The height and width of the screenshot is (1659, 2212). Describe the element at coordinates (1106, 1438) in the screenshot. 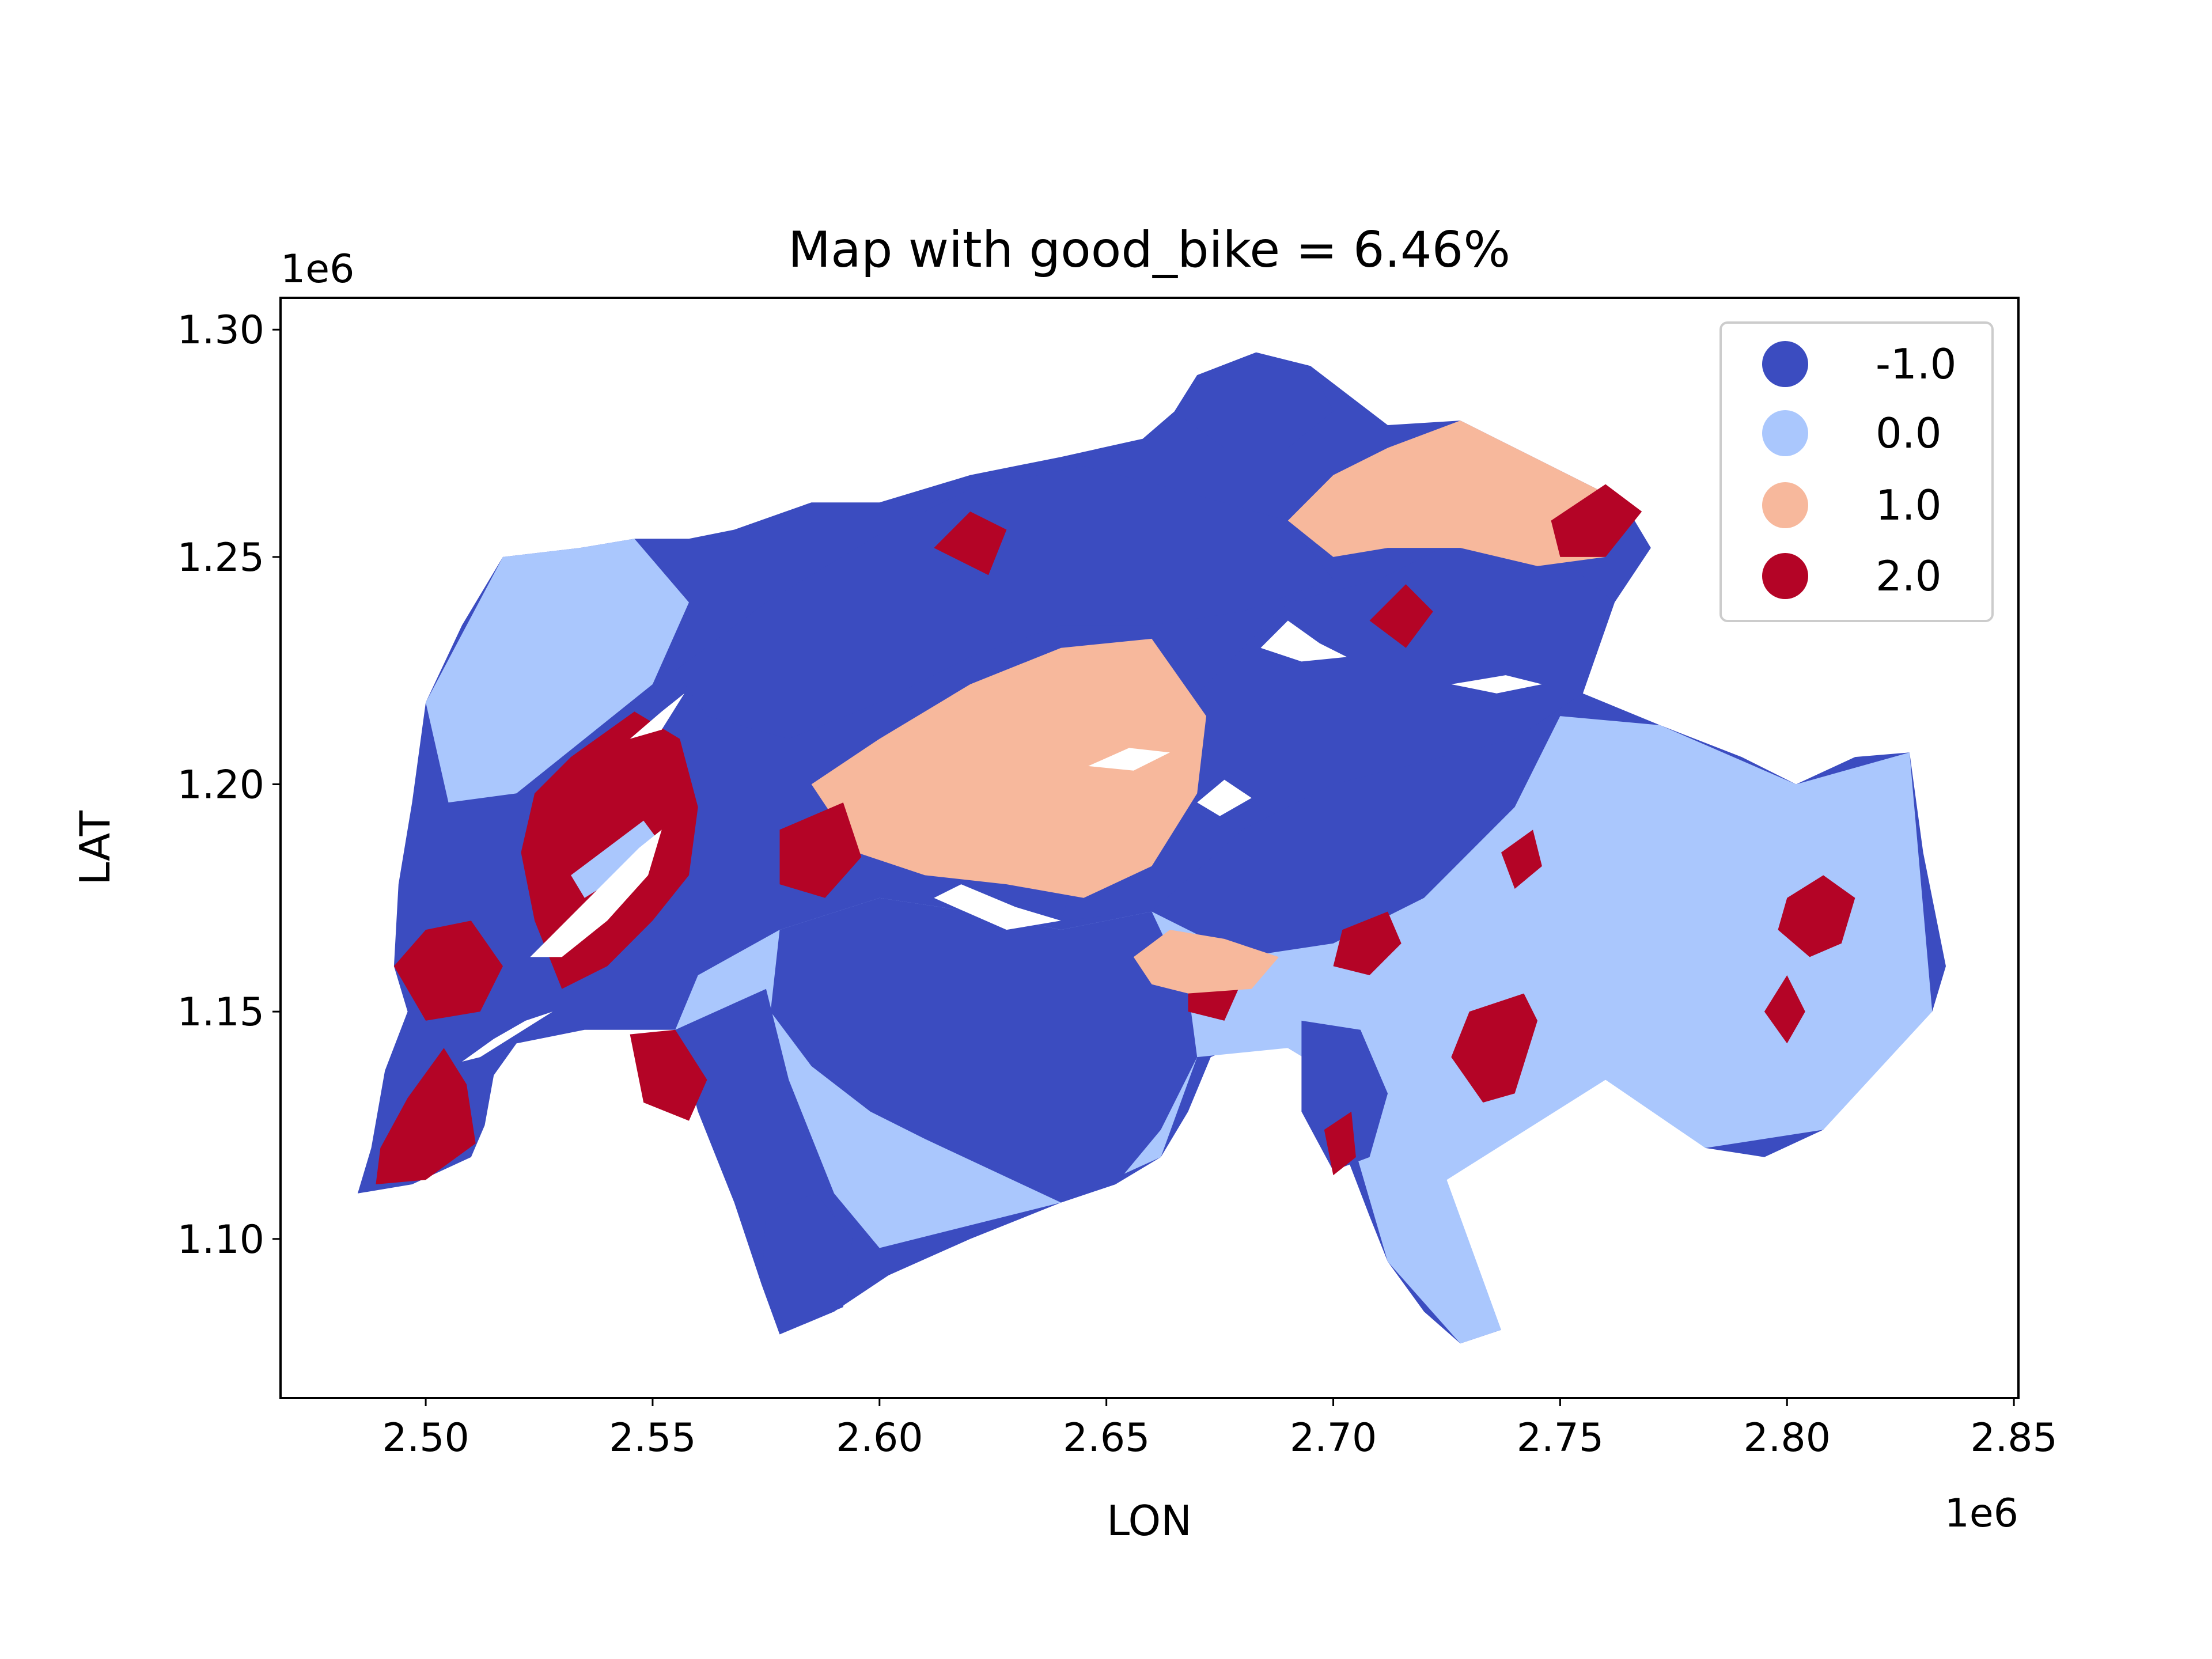

I see `x-tick-label-3: 2.65` at that location.